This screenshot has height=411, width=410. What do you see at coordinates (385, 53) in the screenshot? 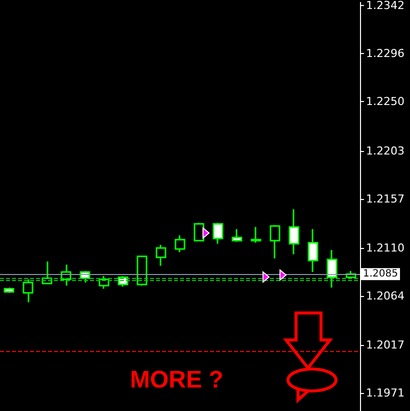
I see `y-tick-label: 1.2296` at bounding box center [385, 53].